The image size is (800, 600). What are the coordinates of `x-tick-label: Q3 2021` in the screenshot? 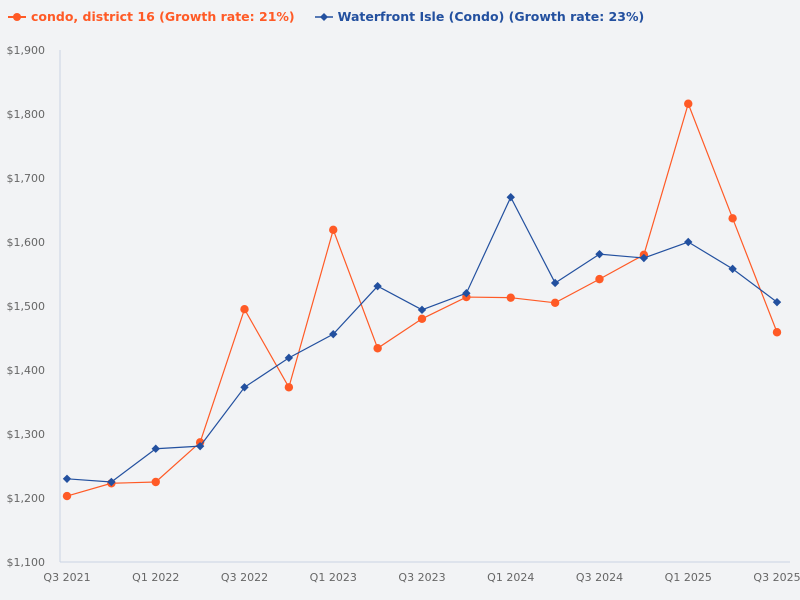 It's located at (66, 577).